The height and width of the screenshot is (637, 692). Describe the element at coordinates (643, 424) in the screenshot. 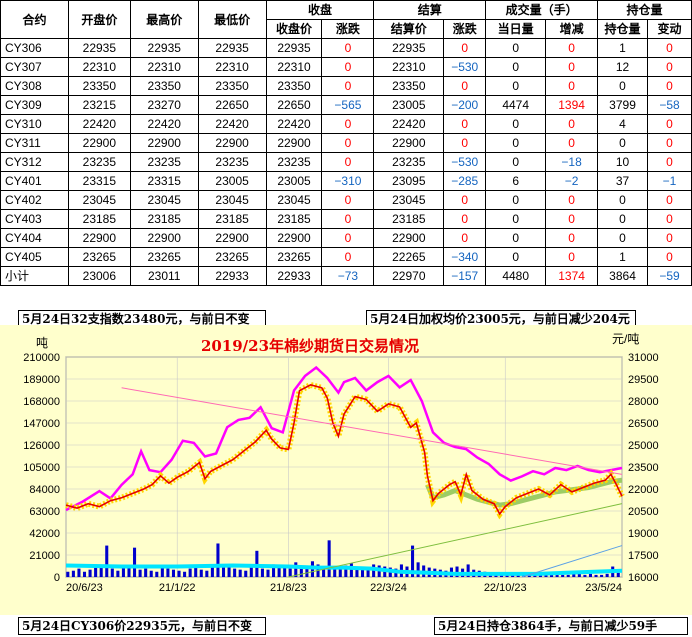

I see `right-tick-label: 26500` at that location.